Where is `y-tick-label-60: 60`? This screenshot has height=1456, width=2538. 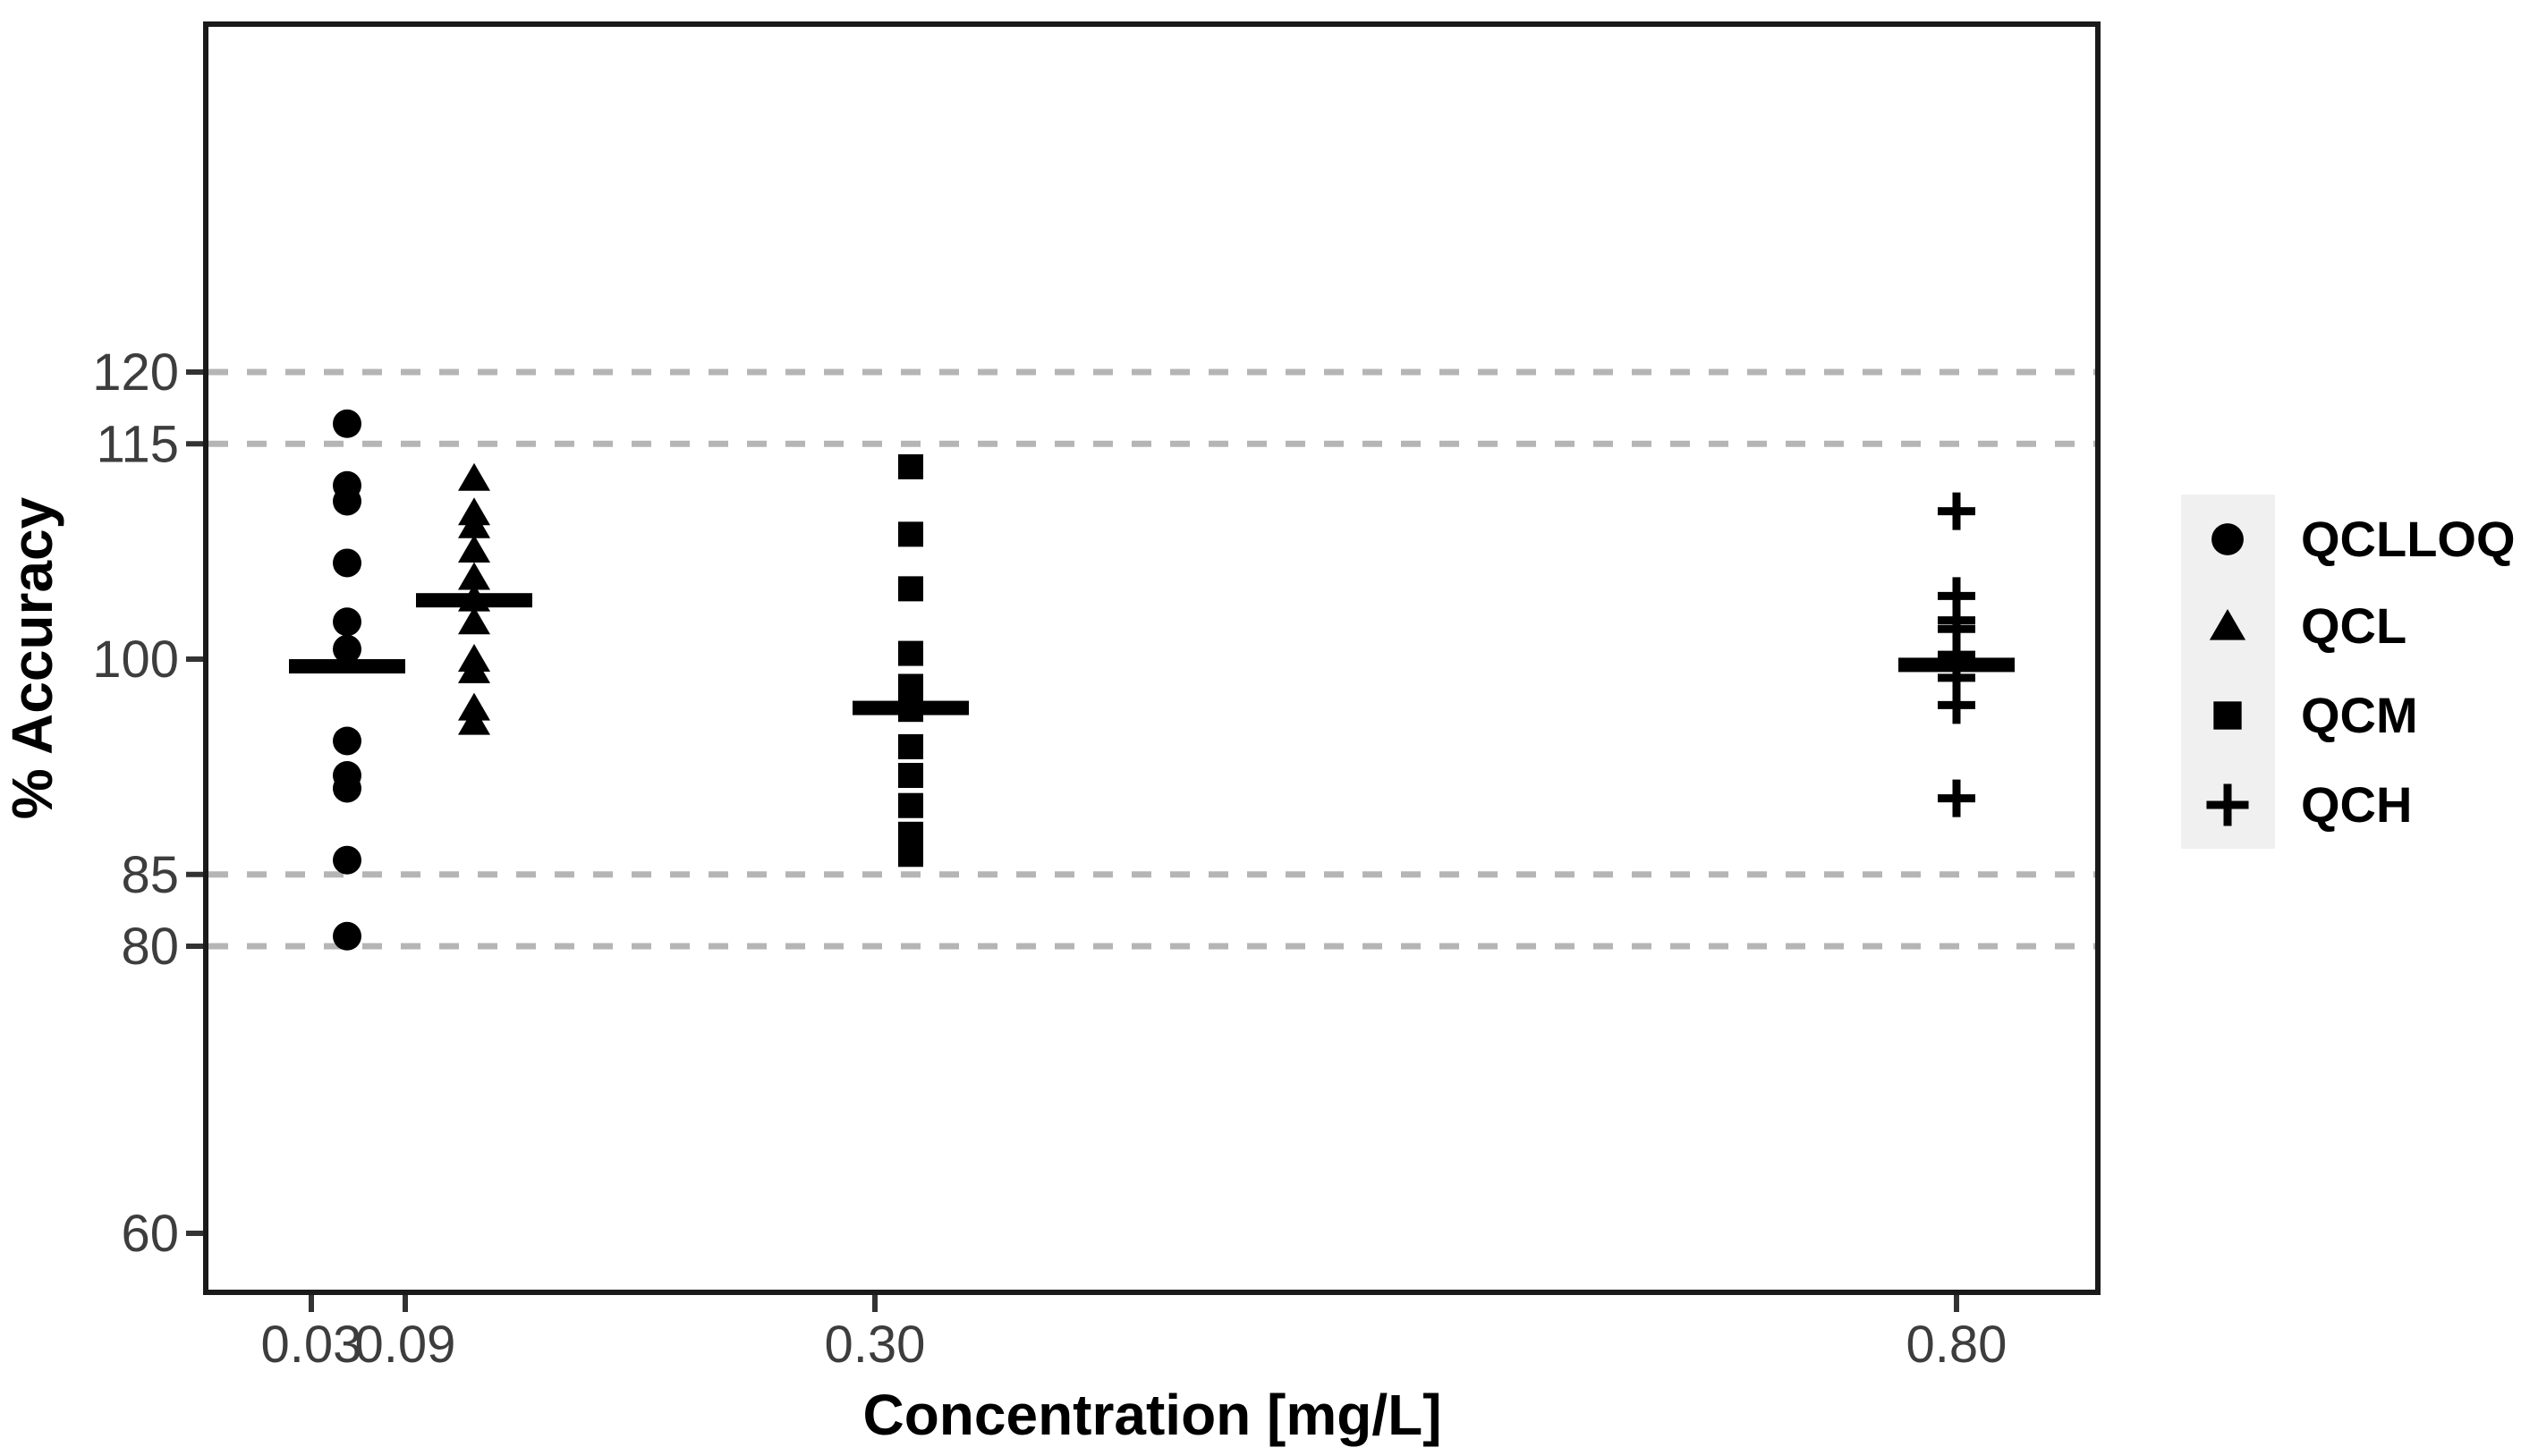 y-tick-label-60: 60 is located at coordinates (150, 1234).